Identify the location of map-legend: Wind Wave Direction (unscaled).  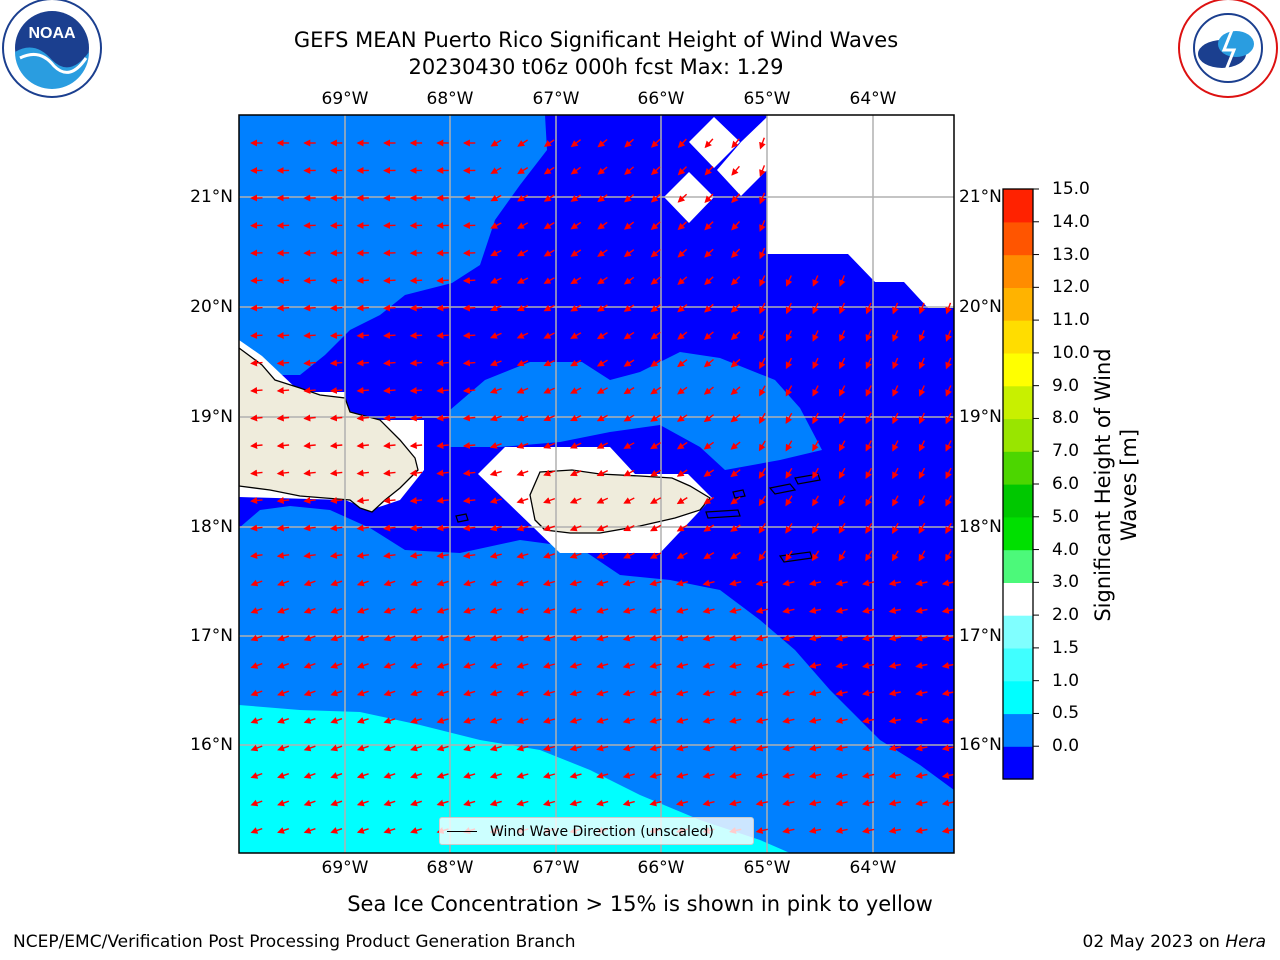
(596, 831).